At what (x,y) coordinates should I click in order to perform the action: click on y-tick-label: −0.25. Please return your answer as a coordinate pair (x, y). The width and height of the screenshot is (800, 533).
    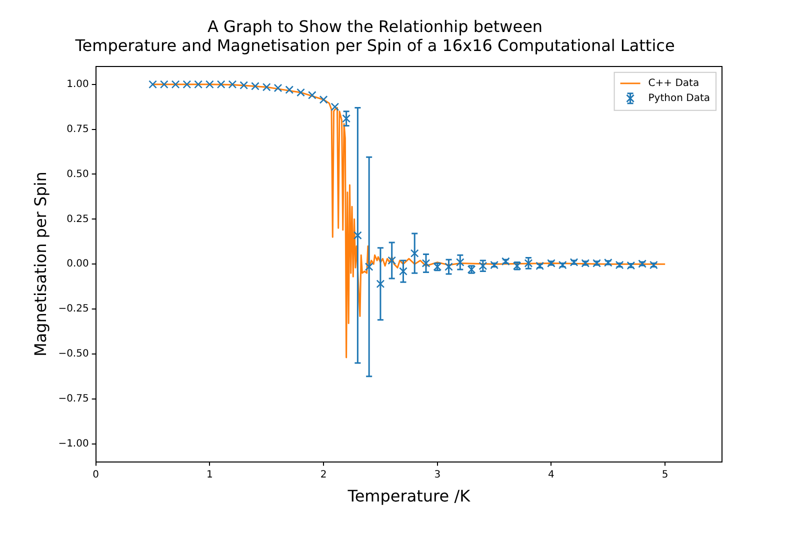
    Looking at the image, I should click on (73, 309).